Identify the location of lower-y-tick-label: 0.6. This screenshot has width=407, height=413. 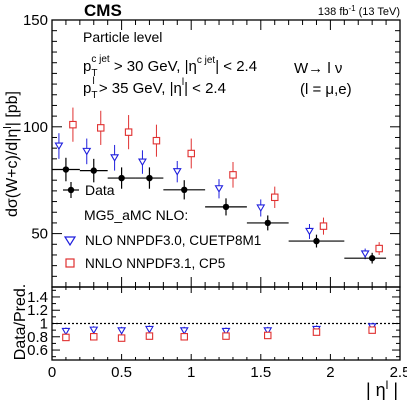
(37, 350).